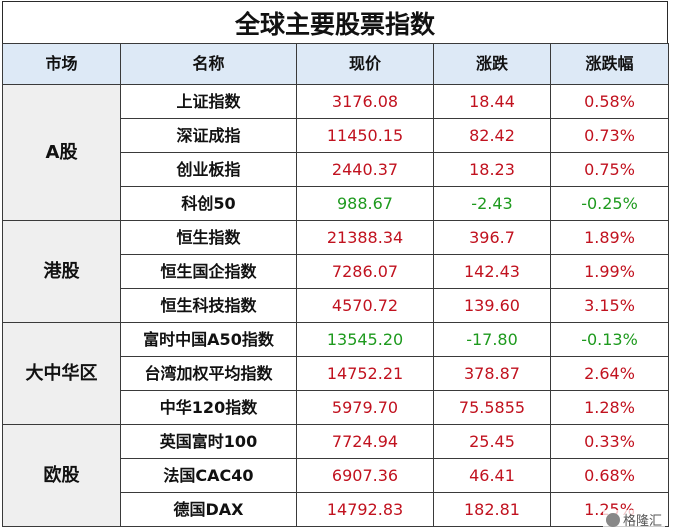  Describe the element at coordinates (609, 441) in the screenshot. I see `change-pct-cell: 0.33%` at that location.